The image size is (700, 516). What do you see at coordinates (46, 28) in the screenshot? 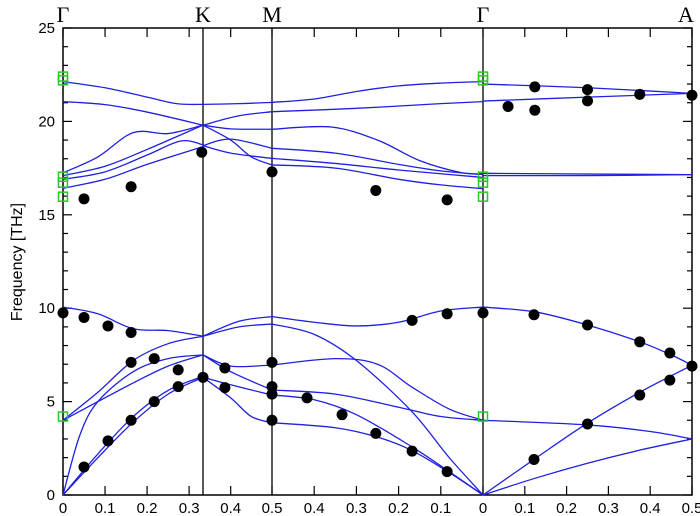
I see `y-tick-label: 25` at bounding box center [46, 28].